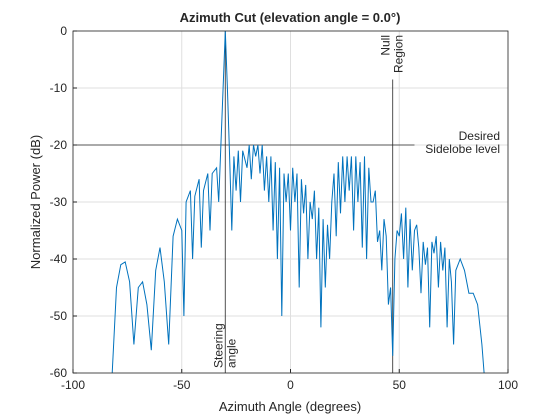 The width and height of the screenshot is (560, 420). I want to click on x-axis-label: Azimuth Angle (degrees), so click(290, 406).